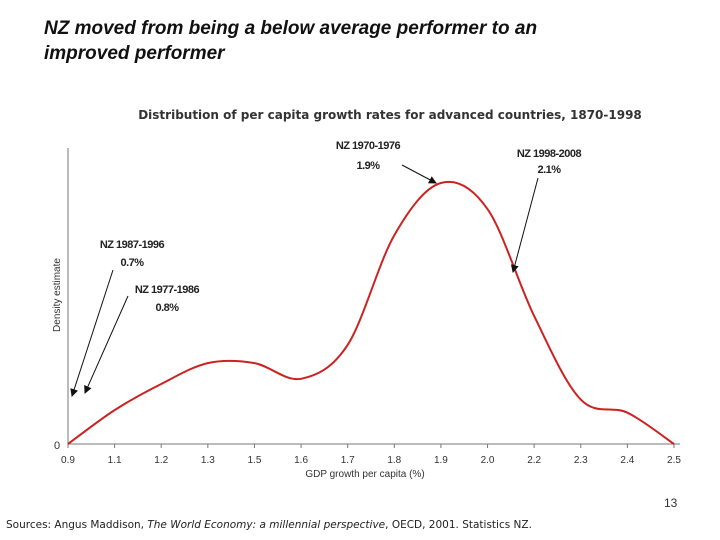  Describe the element at coordinates (524, 225) in the screenshot. I see `annotation-arrow-nz-1998-2008` at that location.